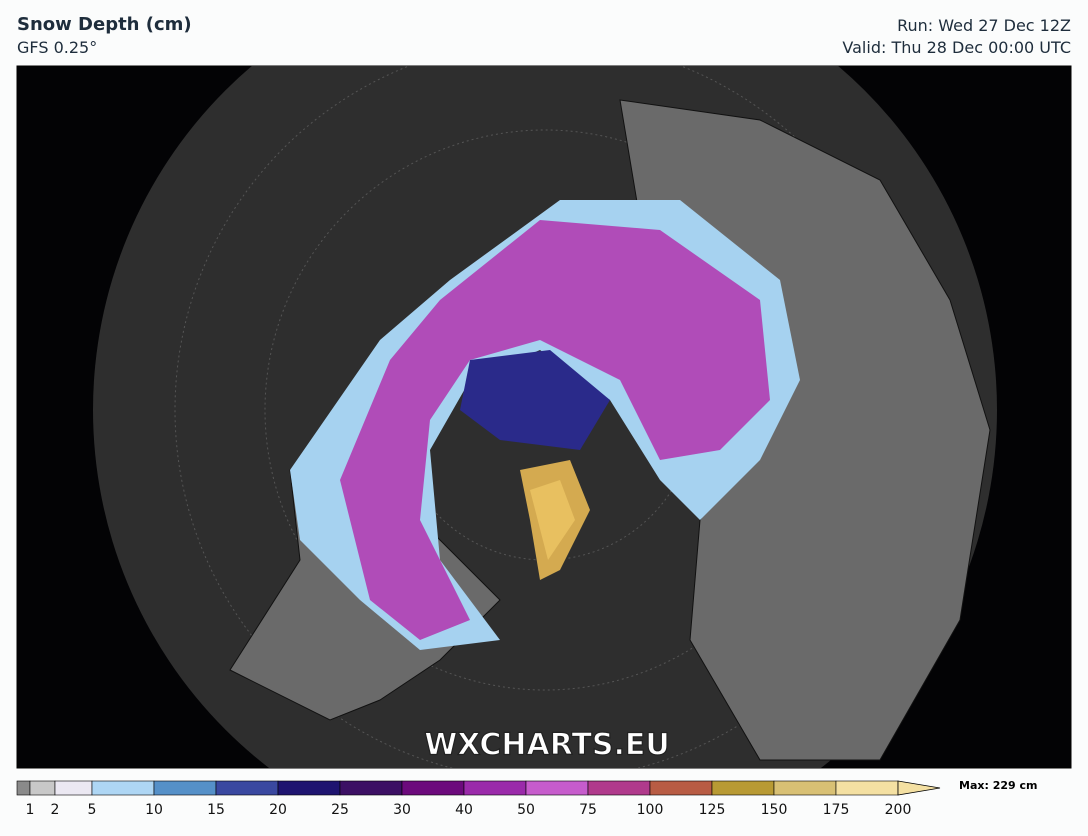  What do you see at coordinates (898, 810) in the screenshot?
I see `legend-tick-label: 200` at bounding box center [898, 810].